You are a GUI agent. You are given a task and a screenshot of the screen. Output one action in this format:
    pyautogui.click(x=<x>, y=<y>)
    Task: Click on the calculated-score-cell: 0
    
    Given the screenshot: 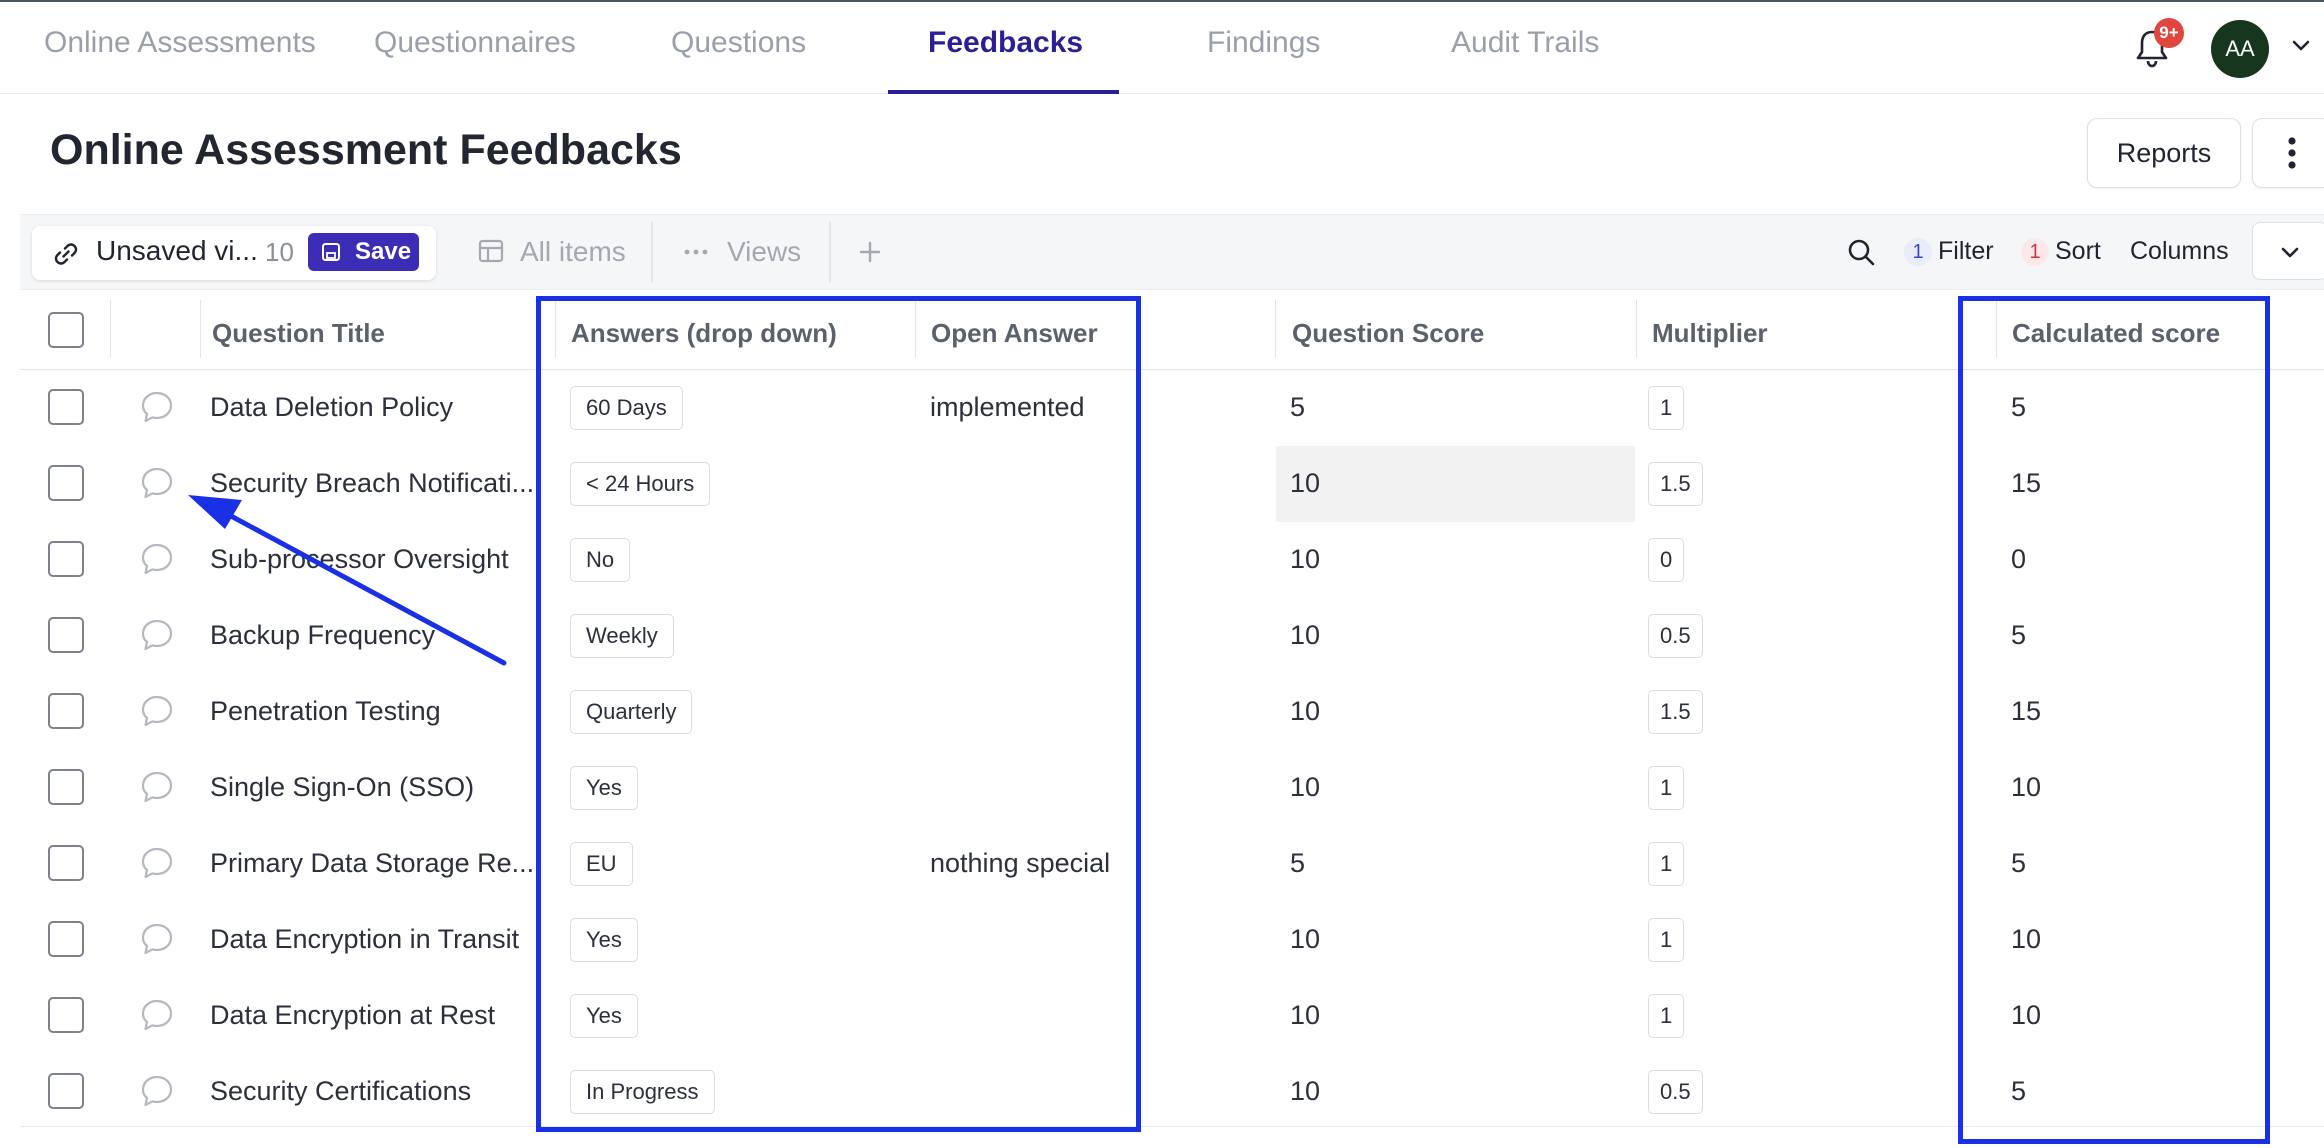 What is the action you would take?
    pyautogui.click(x=2019, y=559)
    